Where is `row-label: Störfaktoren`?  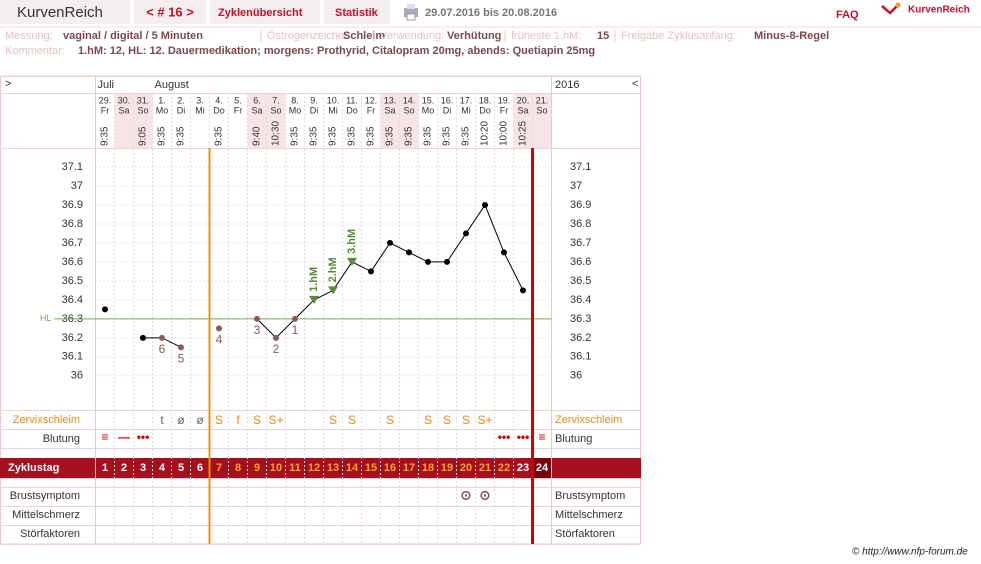 row-label: Störfaktoren is located at coordinates (50, 534).